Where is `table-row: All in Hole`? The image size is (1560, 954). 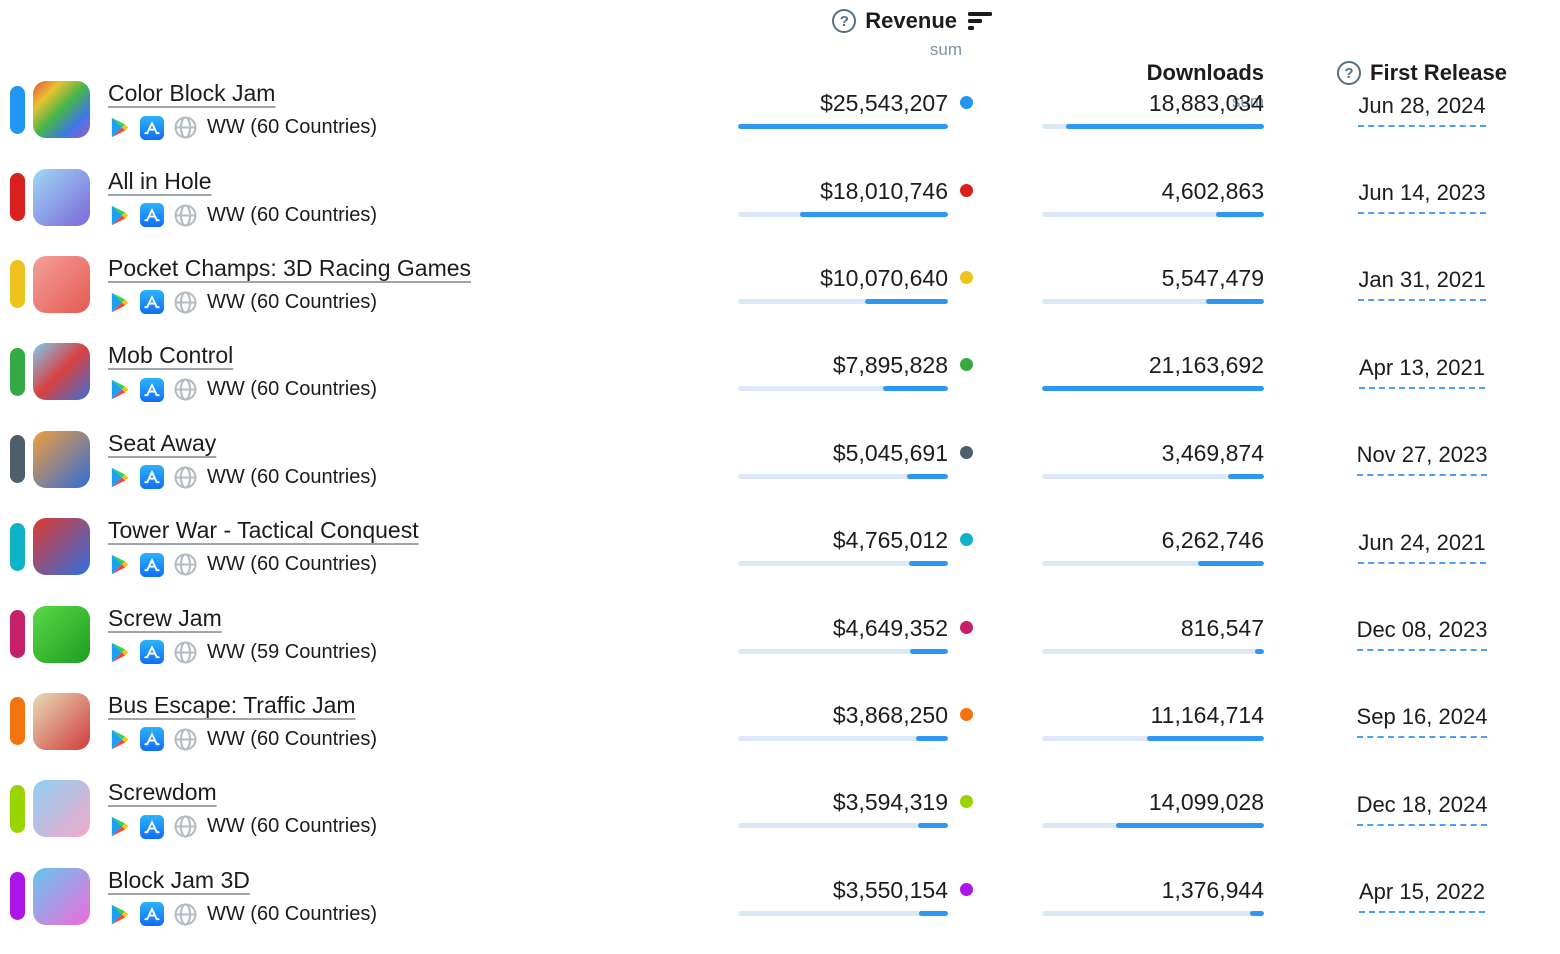 table-row: All in Hole is located at coordinates (780, 196).